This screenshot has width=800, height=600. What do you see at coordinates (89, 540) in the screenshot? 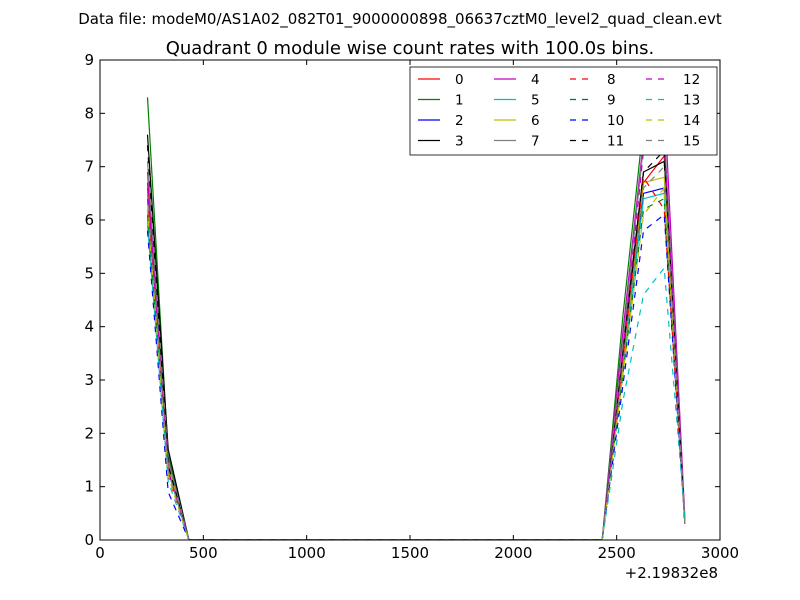
I see `y-tick-label: 0` at bounding box center [89, 540].